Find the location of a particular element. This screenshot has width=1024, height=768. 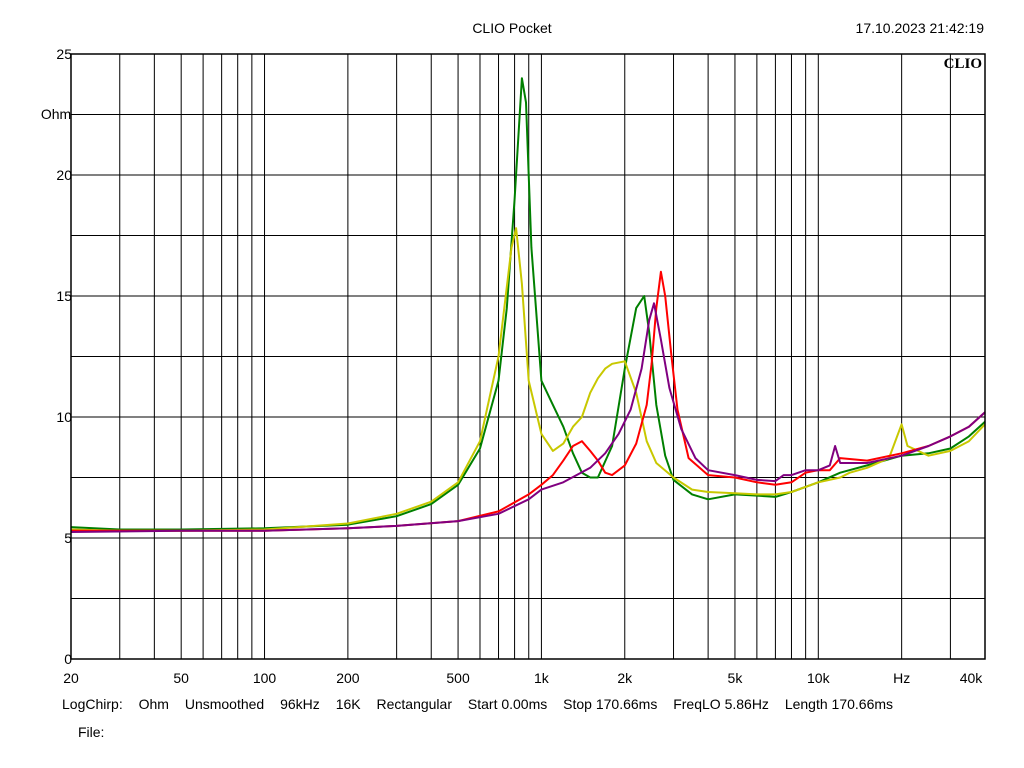

y-tick-label: 10 is located at coordinates (64, 417).